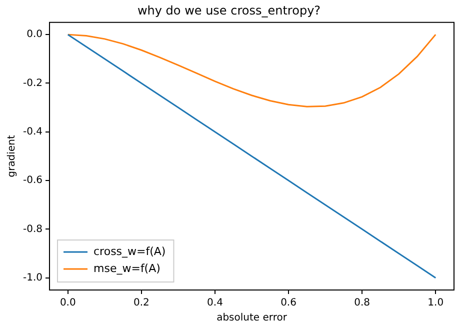 Image resolution: width=474 pixels, height=324 pixels. I want to click on x-tick-label: 0.8, so click(362, 303).